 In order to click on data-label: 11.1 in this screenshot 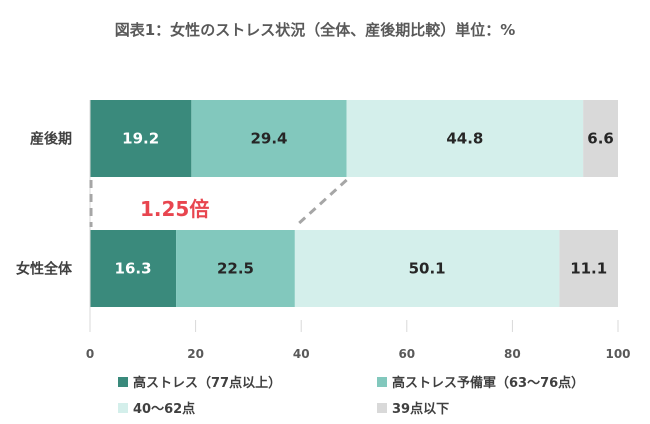, I will do `click(588, 269)`.